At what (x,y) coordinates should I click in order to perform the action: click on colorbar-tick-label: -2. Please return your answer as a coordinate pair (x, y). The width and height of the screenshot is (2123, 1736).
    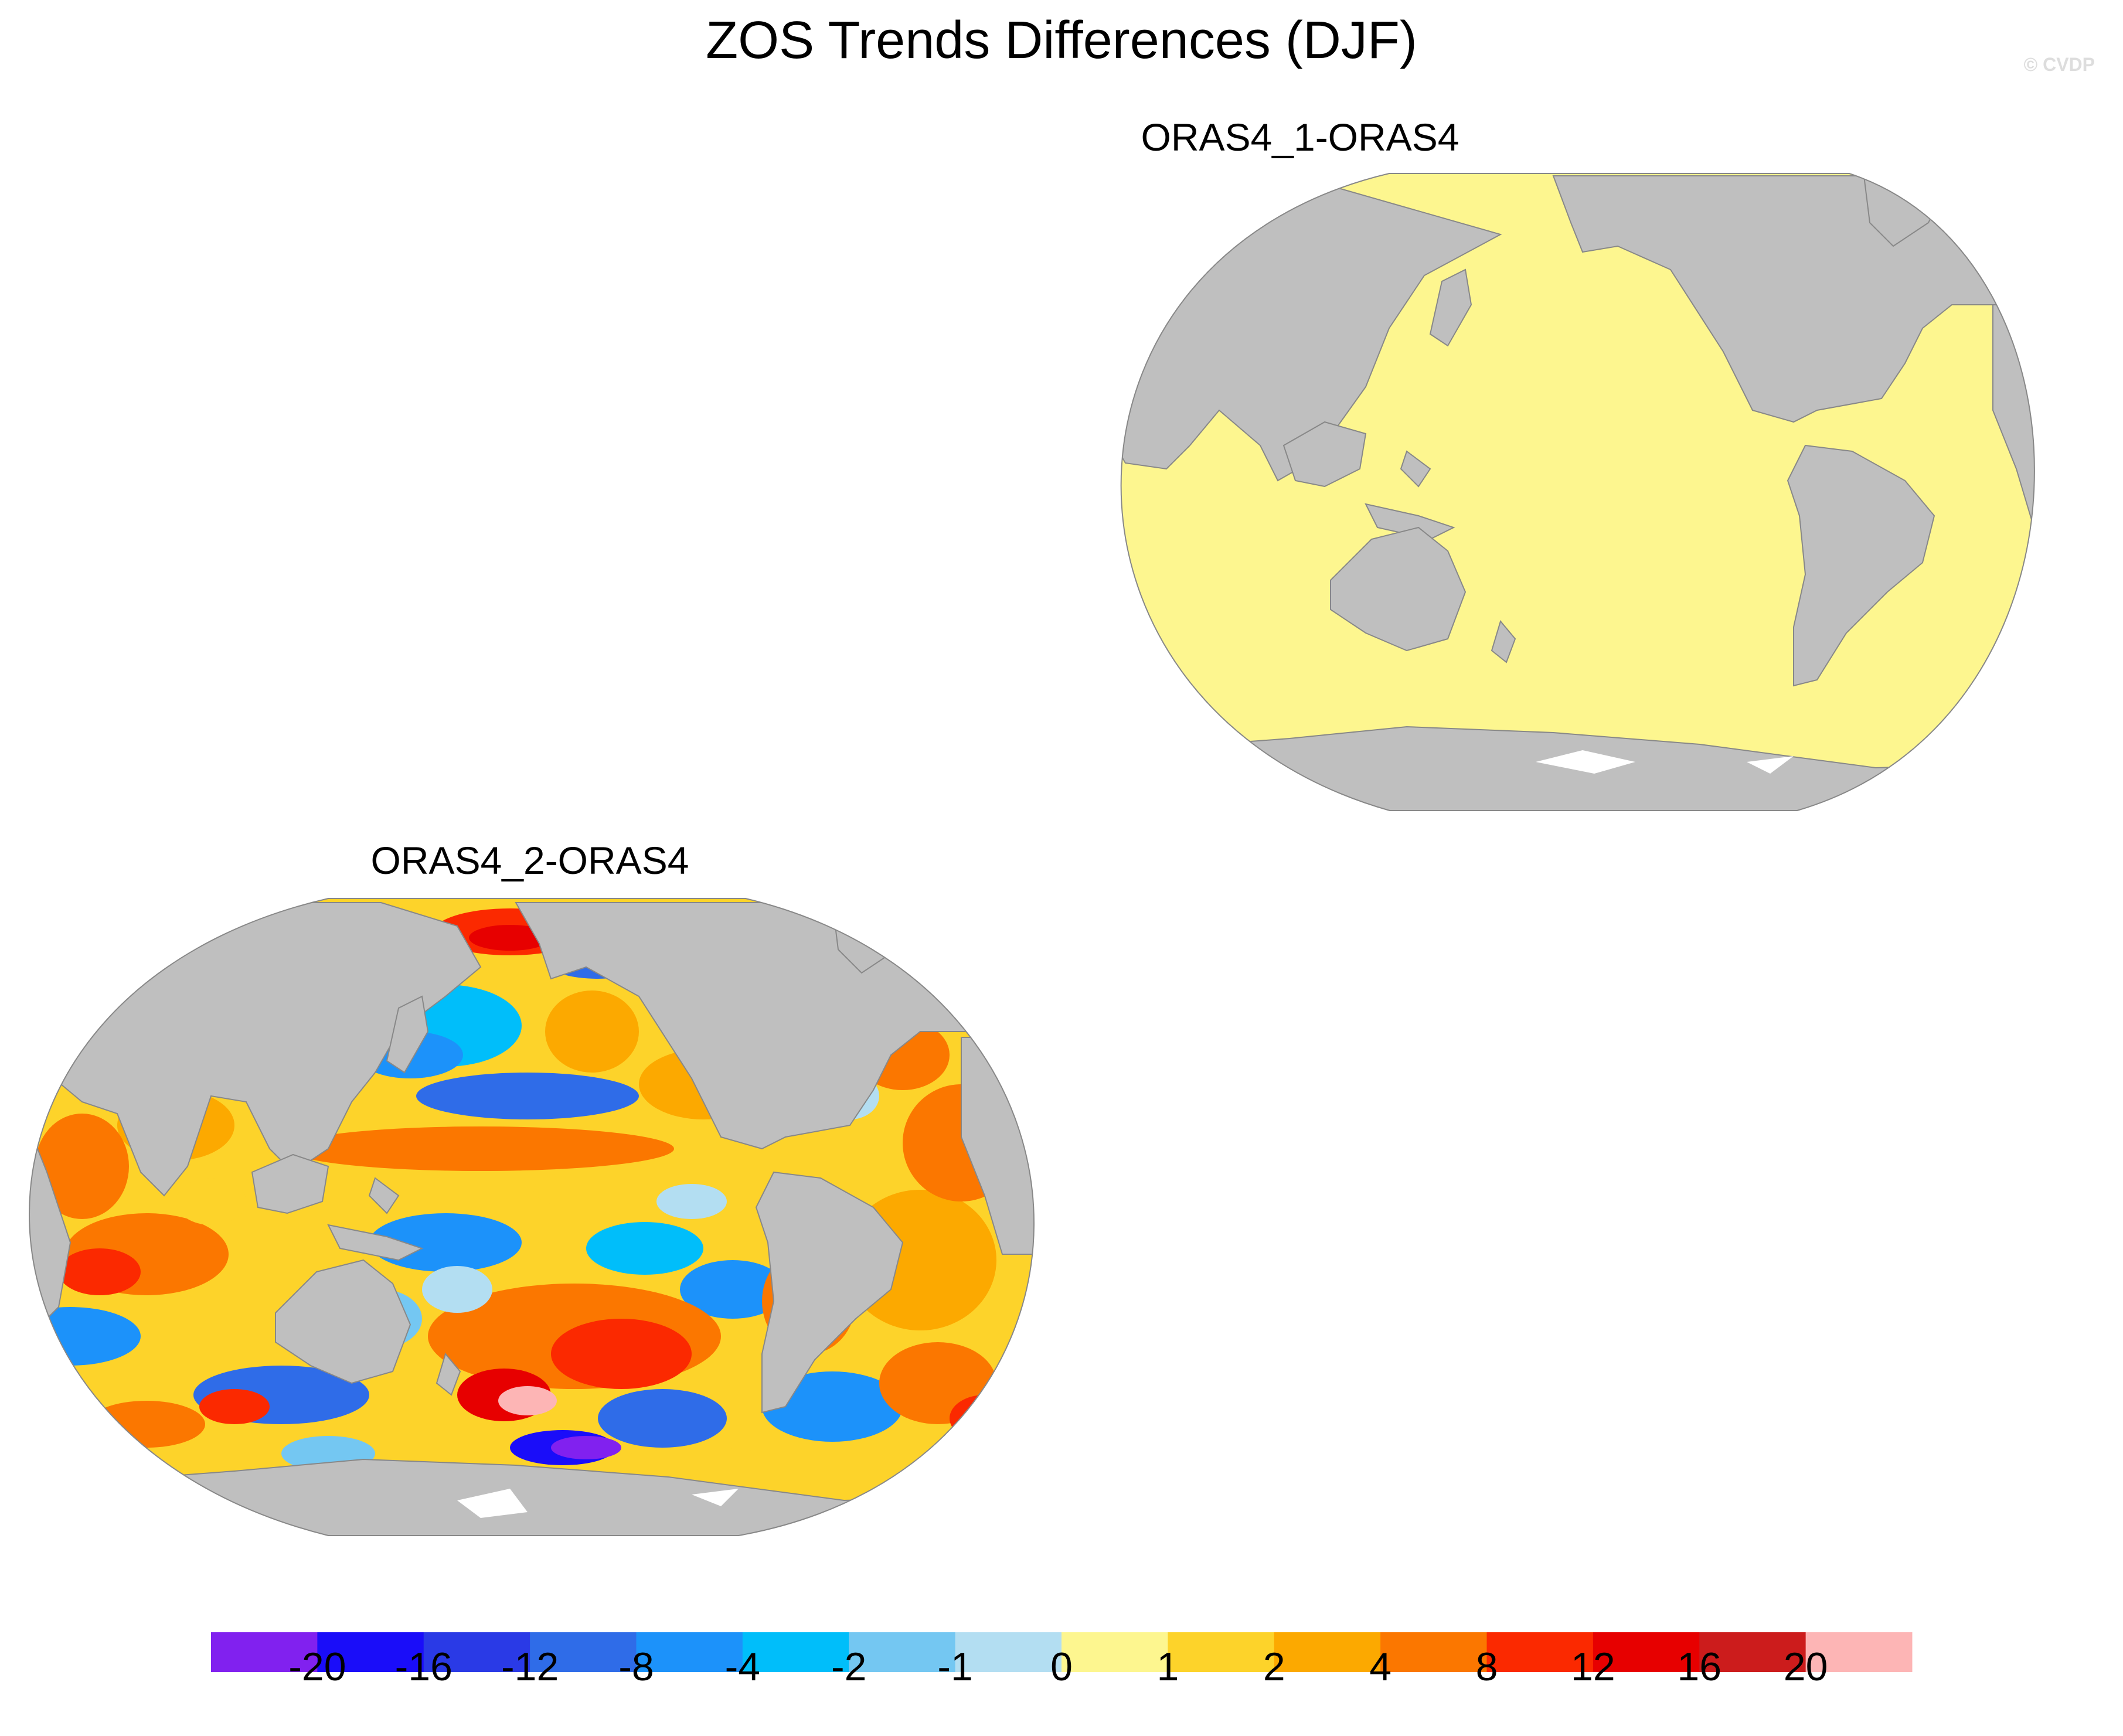
    Looking at the image, I should click on (849, 1667).